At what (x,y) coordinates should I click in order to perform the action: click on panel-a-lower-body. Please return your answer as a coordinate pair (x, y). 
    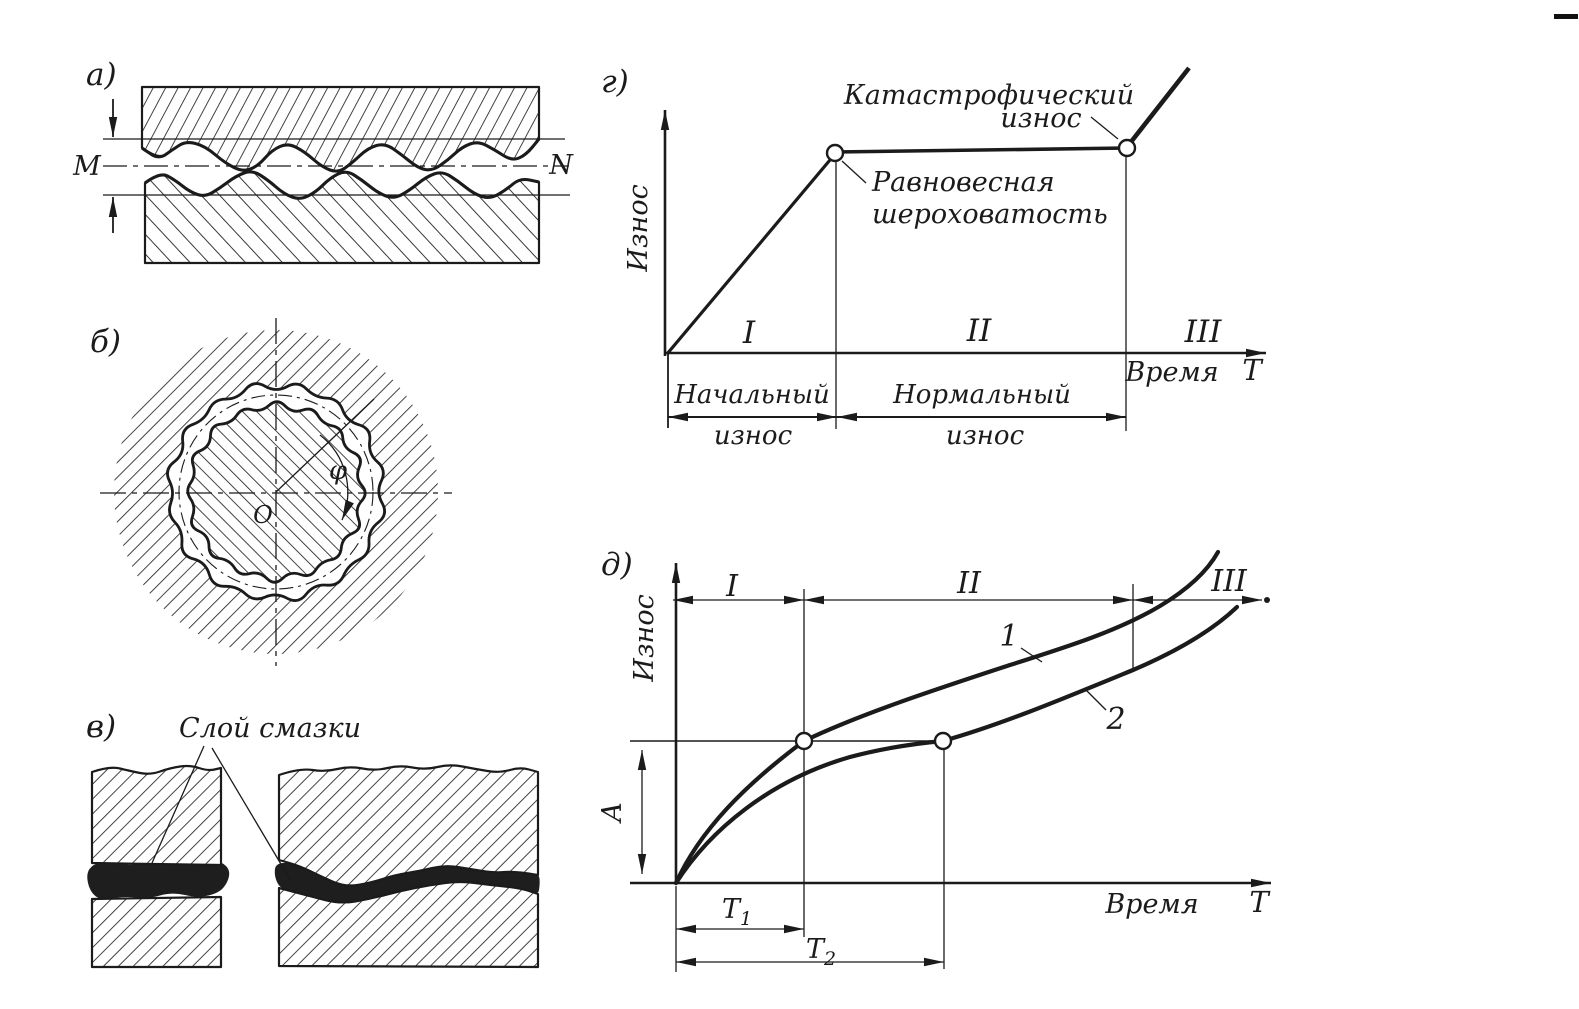
    Looking at the image, I should click on (342, 217).